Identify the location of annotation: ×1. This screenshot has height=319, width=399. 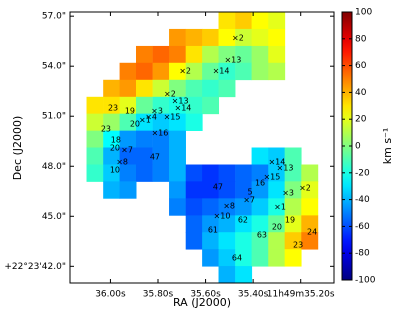
(145, 120).